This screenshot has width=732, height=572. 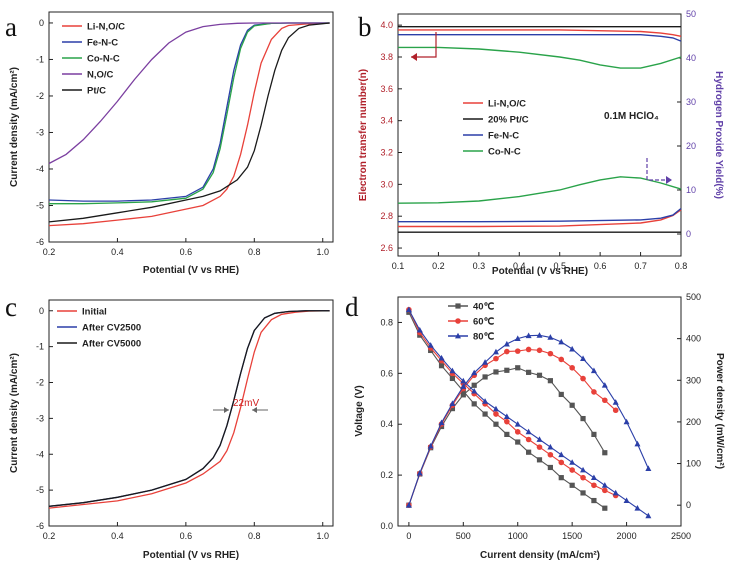 I want to click on panel-b-xtick-label: 0.1, so click(x=398, y=266).